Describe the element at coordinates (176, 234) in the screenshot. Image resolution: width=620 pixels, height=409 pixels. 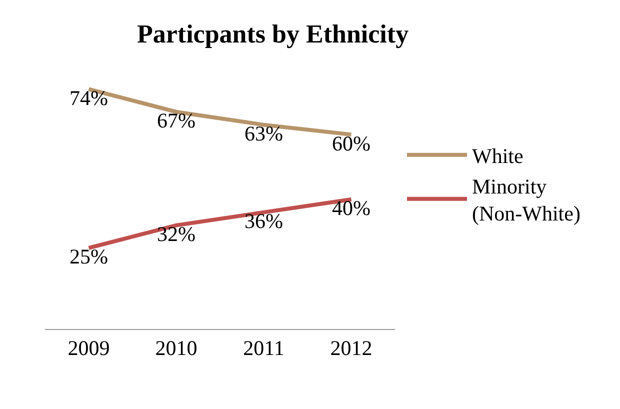
I see `data-label: 32%` at that location.